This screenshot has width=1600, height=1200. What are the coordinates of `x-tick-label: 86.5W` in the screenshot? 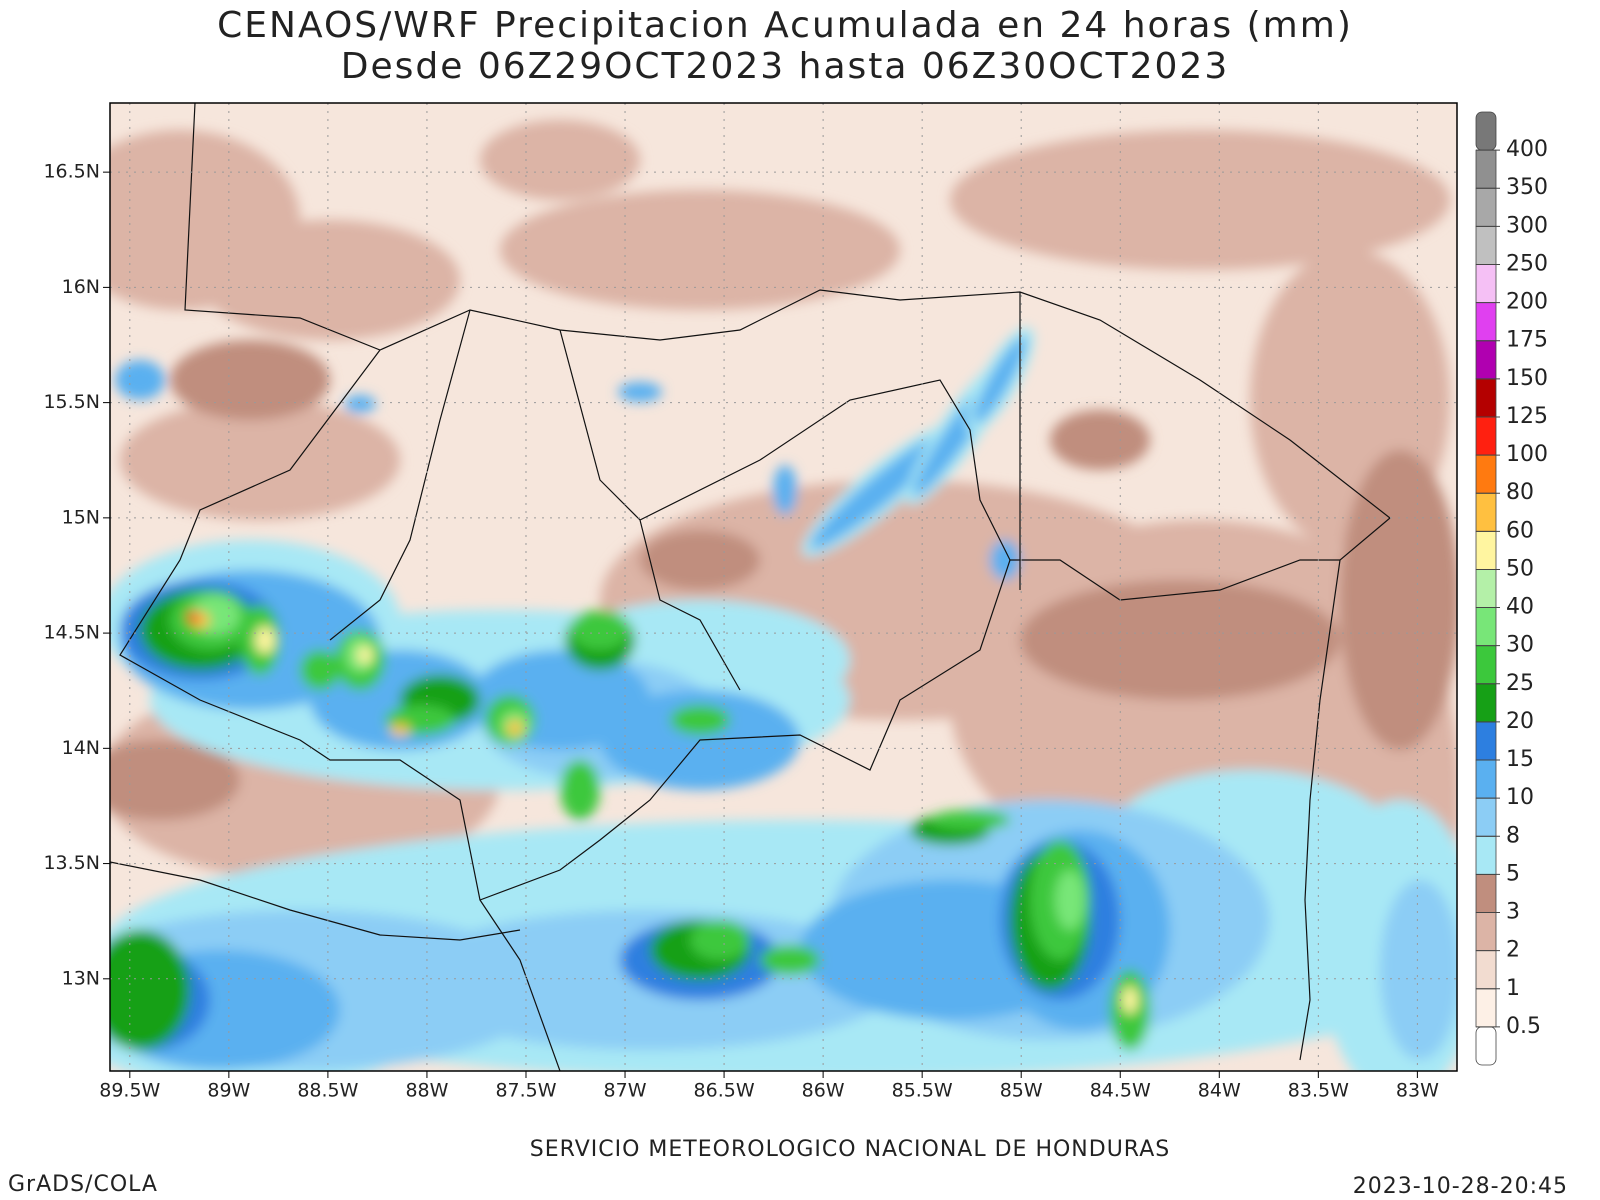 It's located at (724, 1091).